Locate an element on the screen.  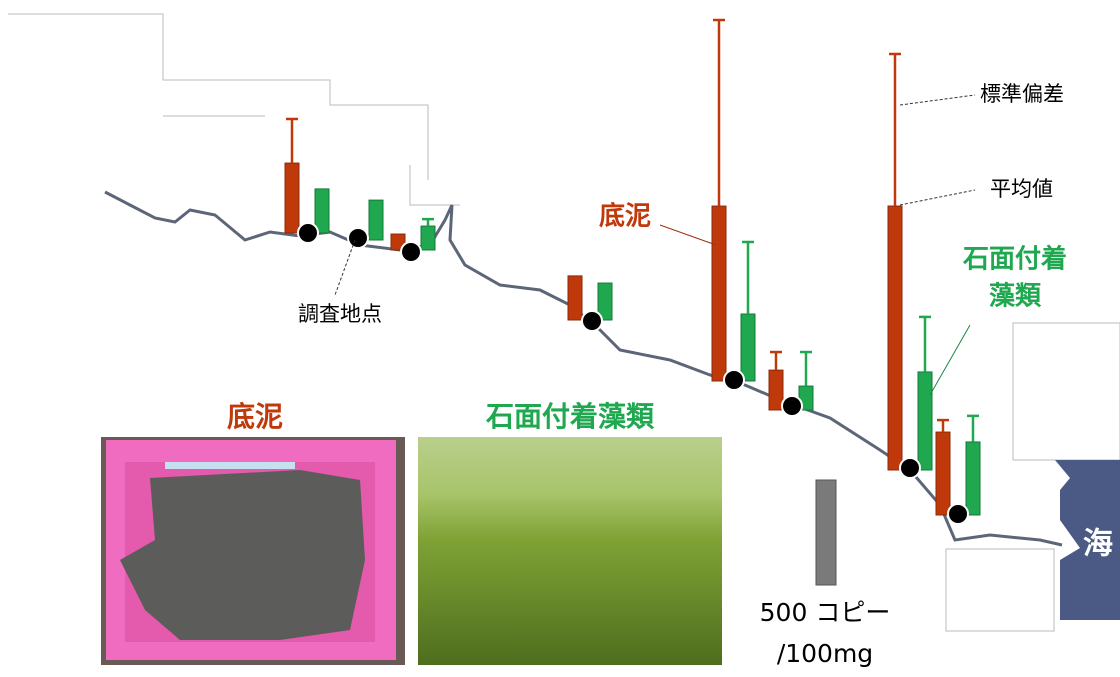
photo-caption: 石面付着藻類 is located at coordinates (570, 416).